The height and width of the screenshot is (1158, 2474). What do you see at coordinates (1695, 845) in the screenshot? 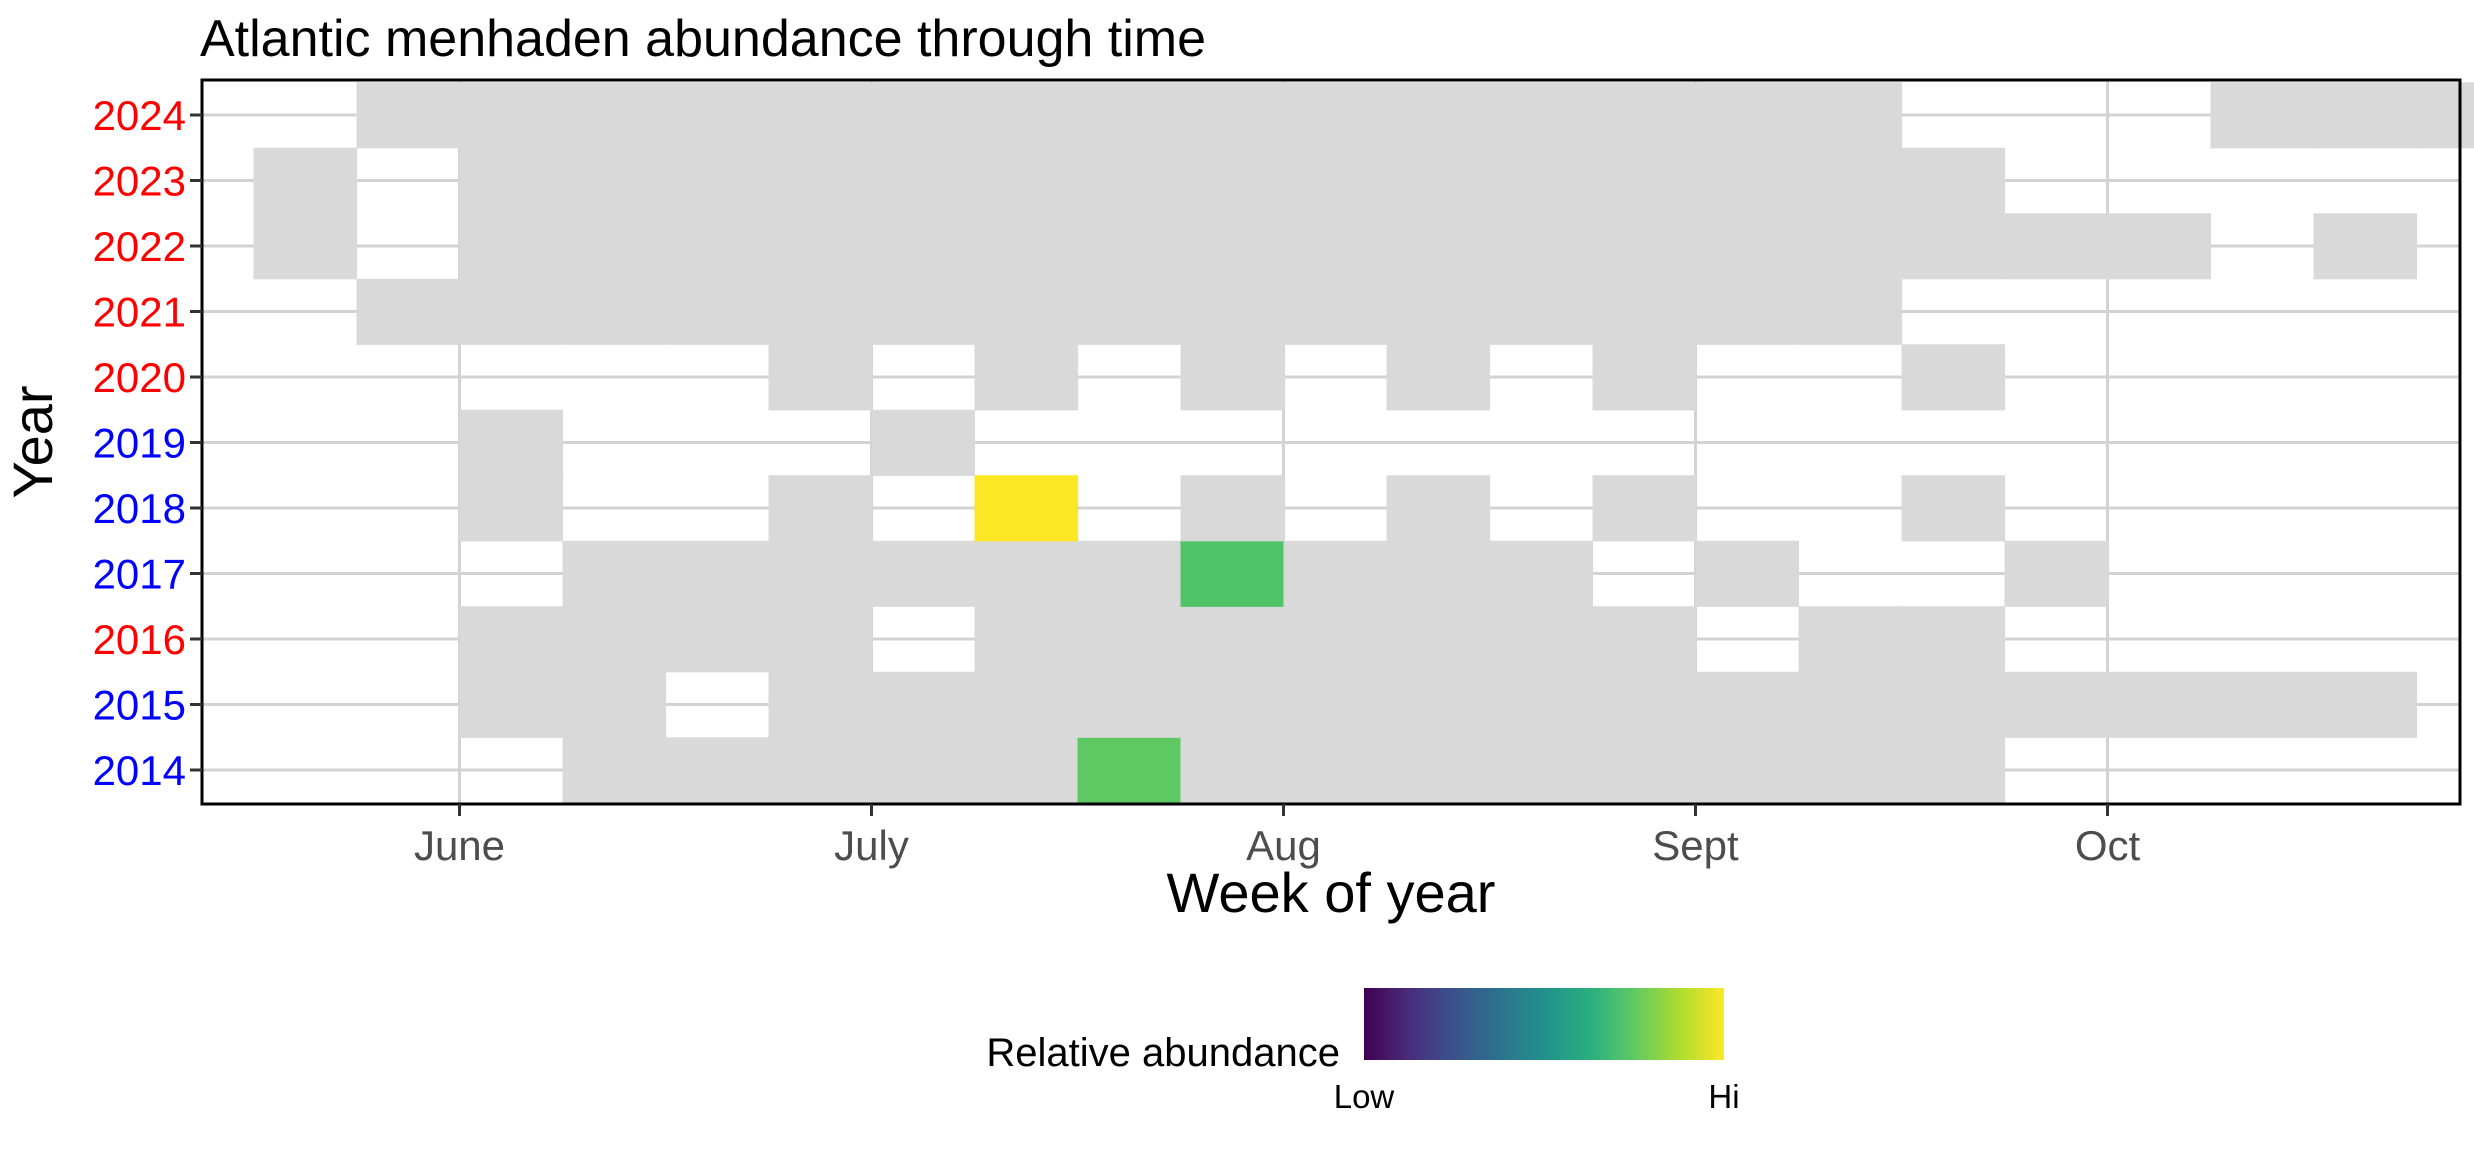
I see `x-tick-label: Sept` at bounding box center [1695, 845].